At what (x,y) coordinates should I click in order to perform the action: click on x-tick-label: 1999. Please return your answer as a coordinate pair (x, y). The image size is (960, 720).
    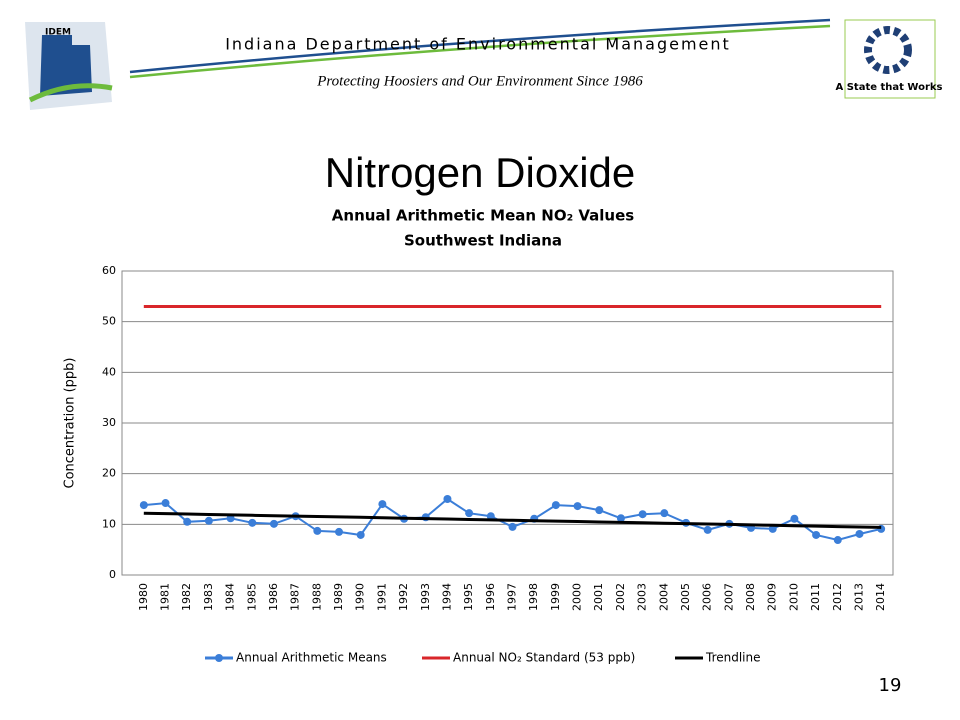
    Looking at the image, I should click on (555, 597).